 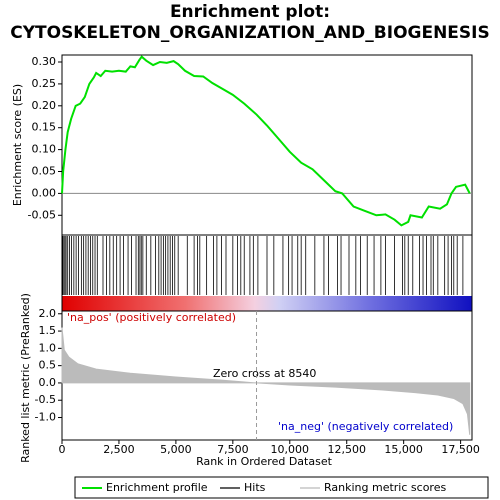 What do you see at coordinates (48, 365) in the screenshot?
I see `y2-tick-label: 0.5` at bounding box center [48, 365].